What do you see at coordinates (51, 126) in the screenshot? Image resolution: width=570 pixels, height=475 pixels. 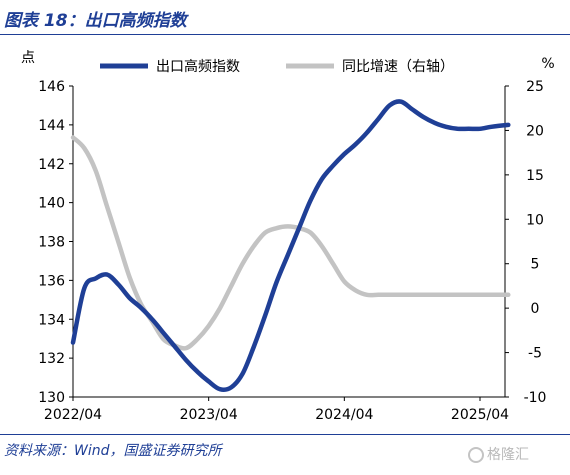 I see `left-tick-label: 144` at bounding box center [51, 126].